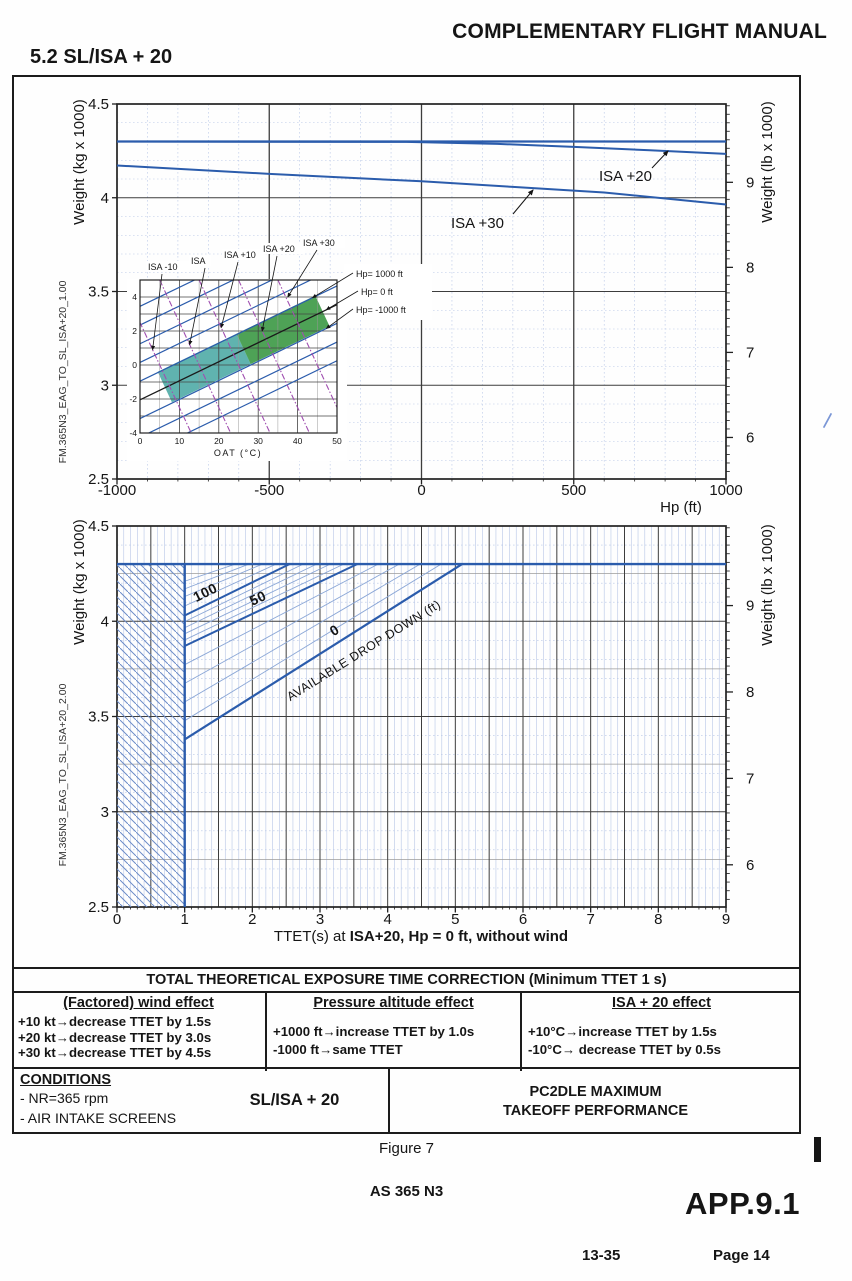 Image resolution: width=852 pixels, height=1281 pixels. Describe the element at coordinates (827, 420) in the screenshot. I see `pen-mark` at that location.